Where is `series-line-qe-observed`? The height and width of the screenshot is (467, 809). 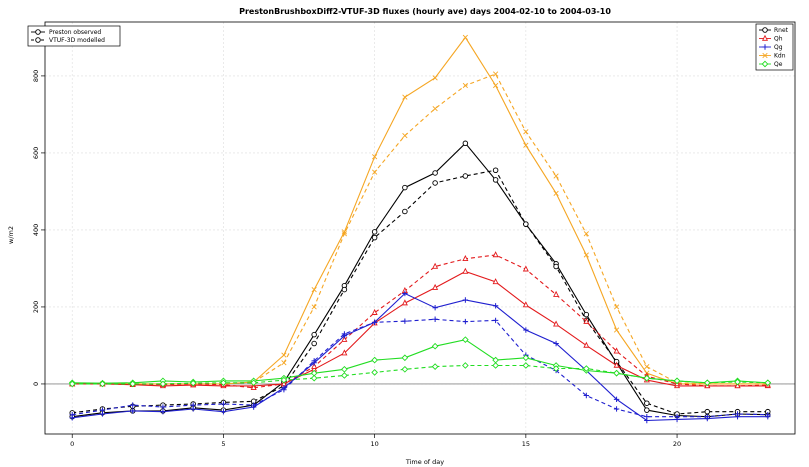
series-line-qe-observed is located at coordinates (420, 361).